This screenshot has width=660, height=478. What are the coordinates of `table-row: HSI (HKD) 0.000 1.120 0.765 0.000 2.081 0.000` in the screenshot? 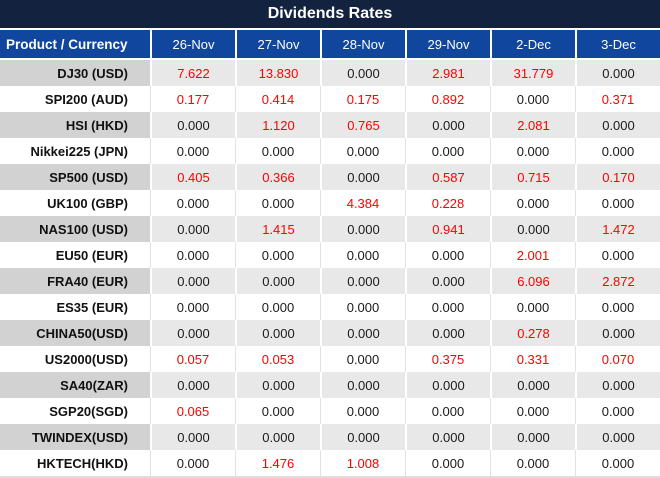 It's located at (330, 125).